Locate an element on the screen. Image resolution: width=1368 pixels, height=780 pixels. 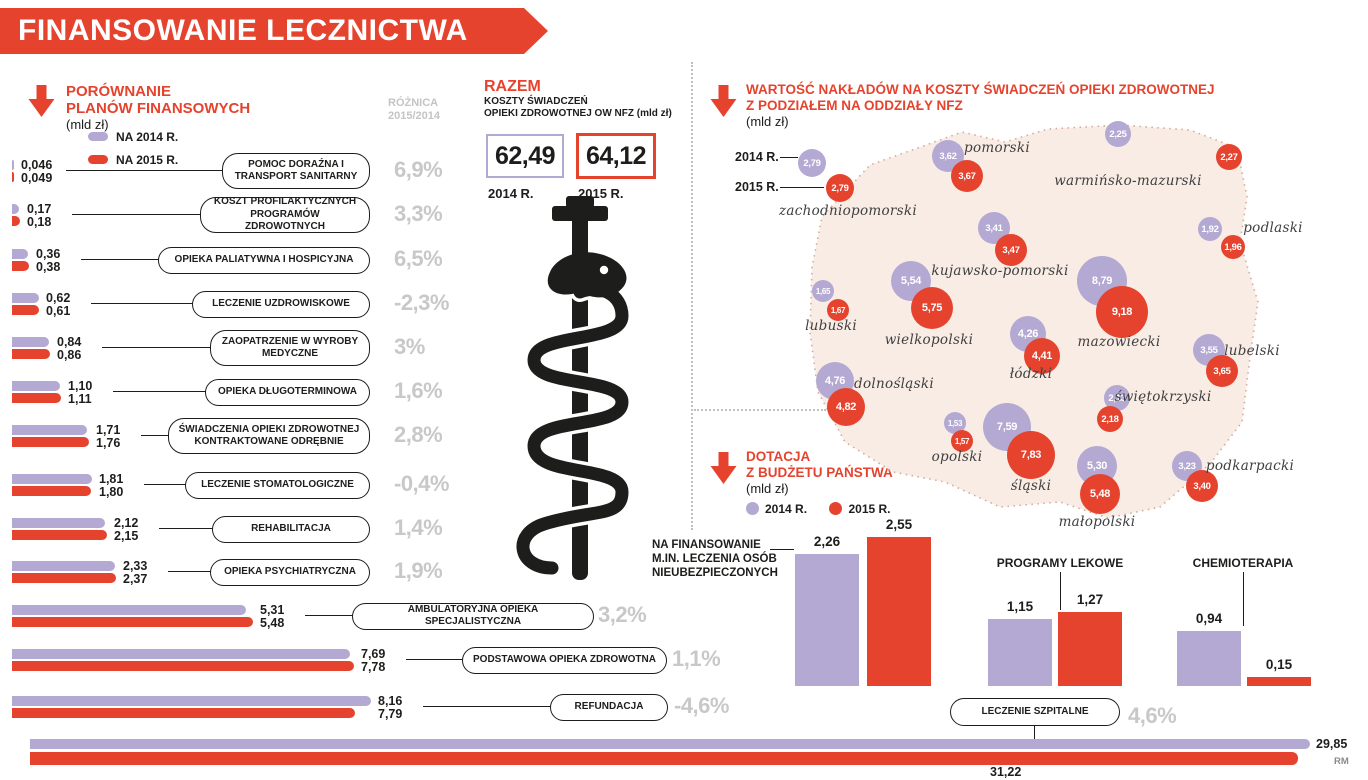
subsidy-bar-value: 2,26 is located at coordinates (827, 541).